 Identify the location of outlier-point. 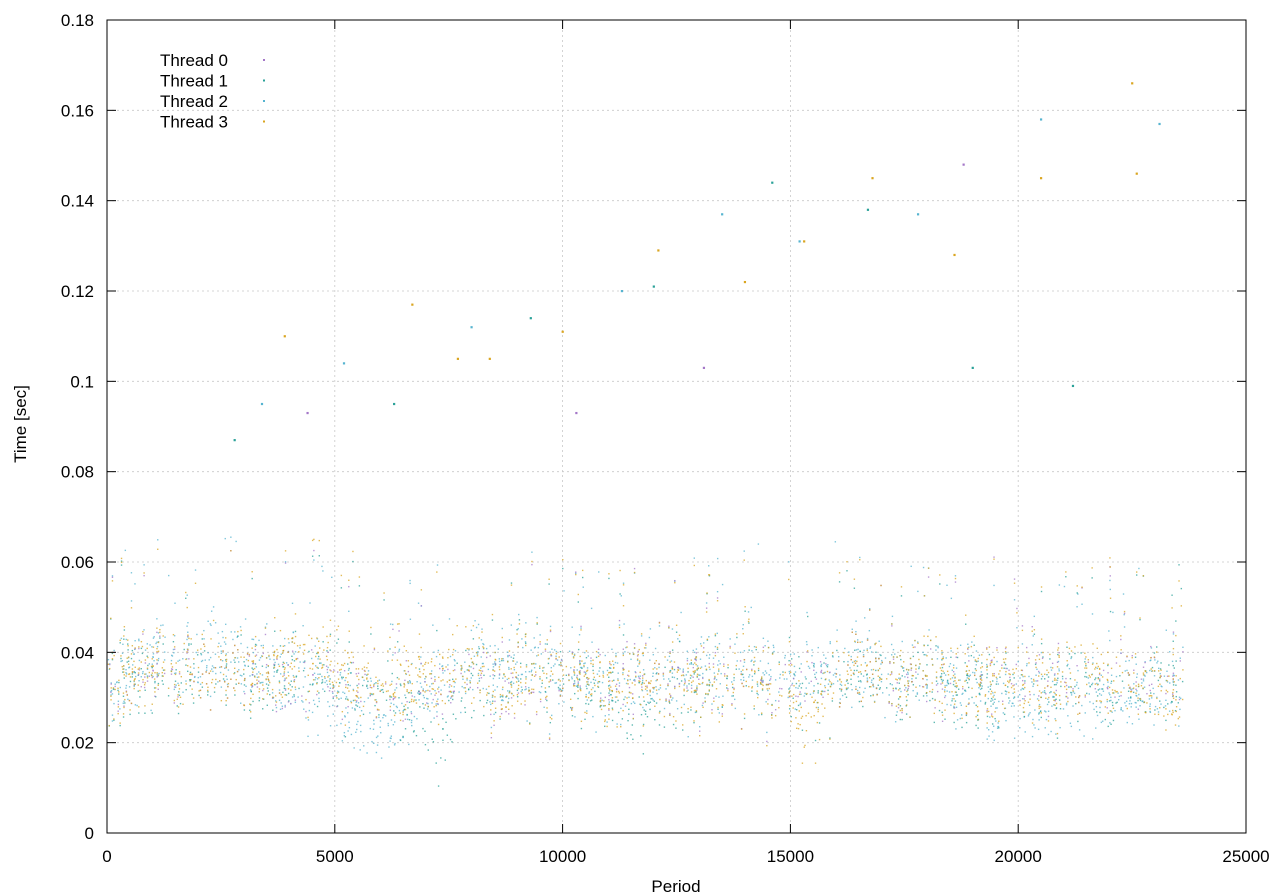
(972, 367).